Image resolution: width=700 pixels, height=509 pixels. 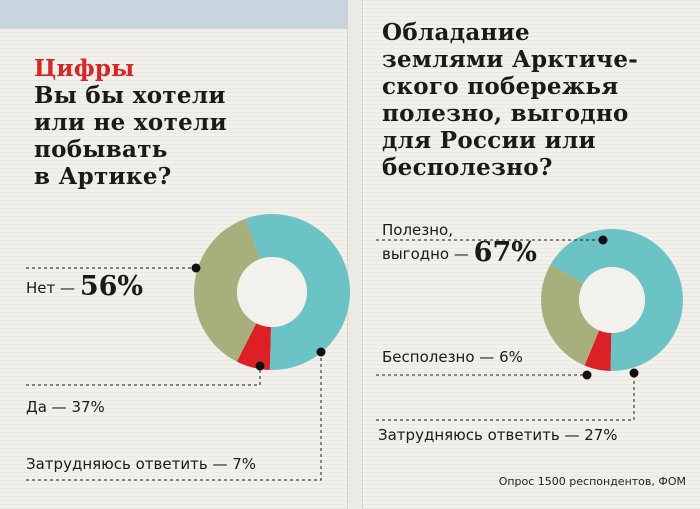 What do you see at coordinates (456, 32) in the screenshot?
I see `right-question-line: Обладание` at bounding box center [456, 32].